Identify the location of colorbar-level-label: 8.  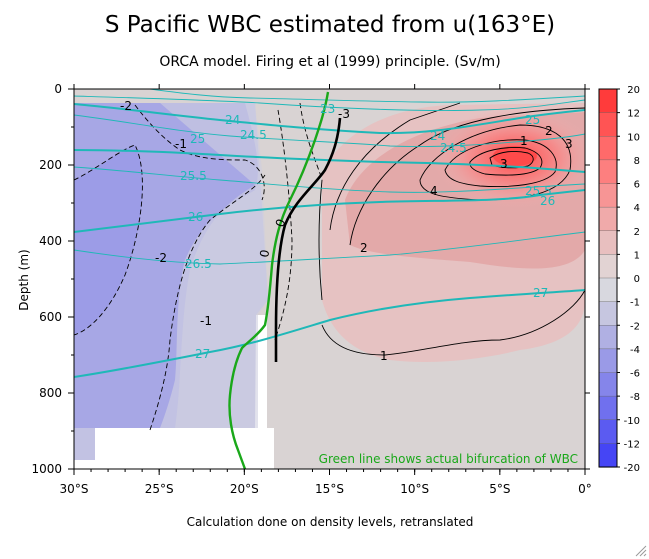
(637, 161).